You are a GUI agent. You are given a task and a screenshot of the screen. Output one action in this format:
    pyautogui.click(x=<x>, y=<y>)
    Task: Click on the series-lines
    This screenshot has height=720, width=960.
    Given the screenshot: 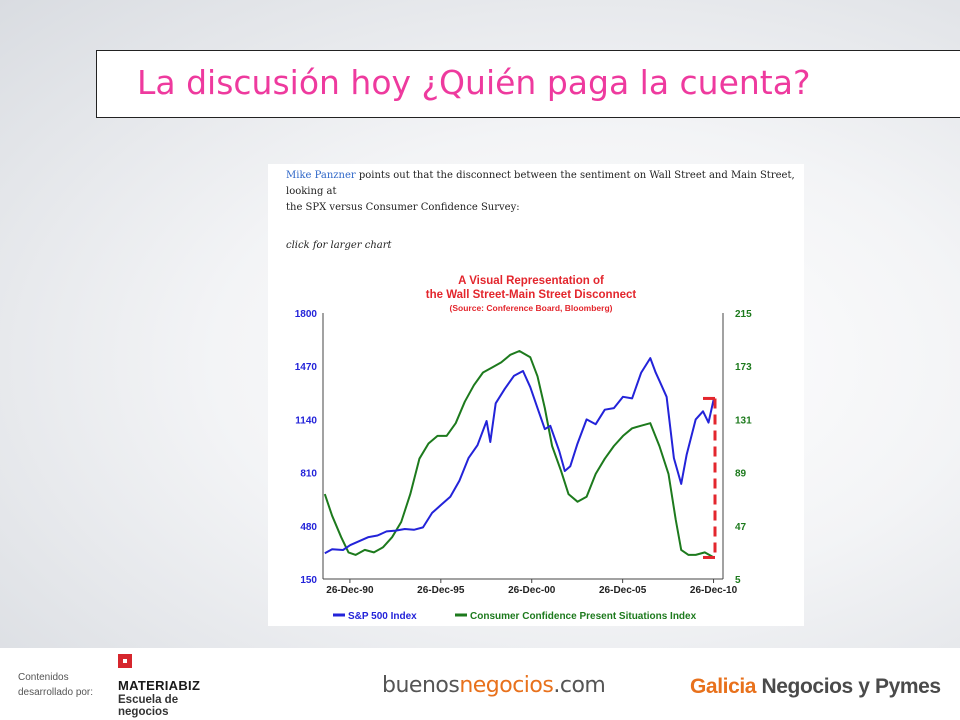 What is the action you would take?
    pyautogui.click(x=519, y=454)
    